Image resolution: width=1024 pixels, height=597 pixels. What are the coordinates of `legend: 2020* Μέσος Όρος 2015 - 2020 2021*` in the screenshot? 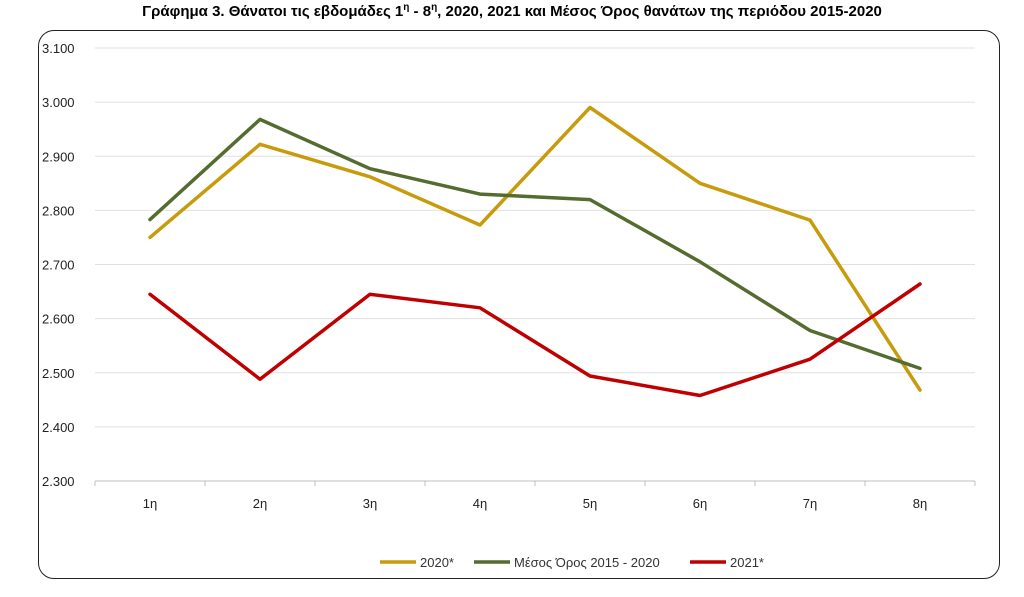 It's located at (572, 562).